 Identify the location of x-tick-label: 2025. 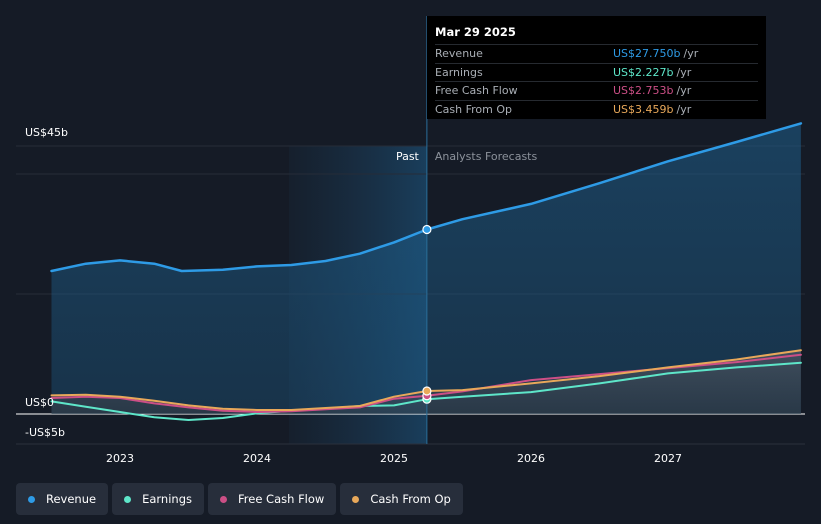
(394, 458).